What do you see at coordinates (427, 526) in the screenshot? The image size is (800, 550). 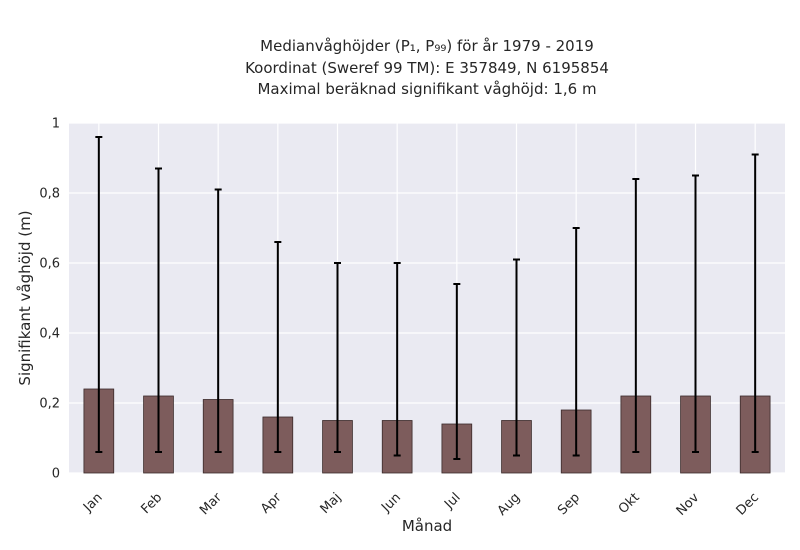 I see `x-axis-label: Månad` at bounding box center [427, 526].